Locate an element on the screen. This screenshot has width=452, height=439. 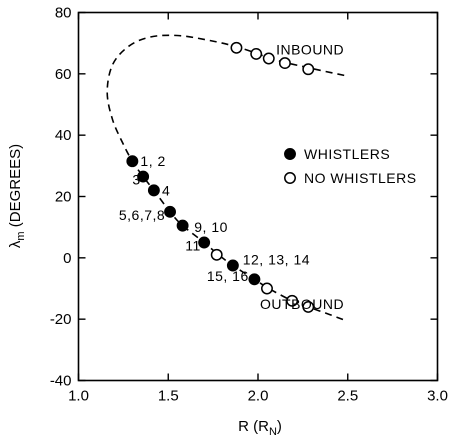
point-label: 3 is located at coordinates (136, 180).